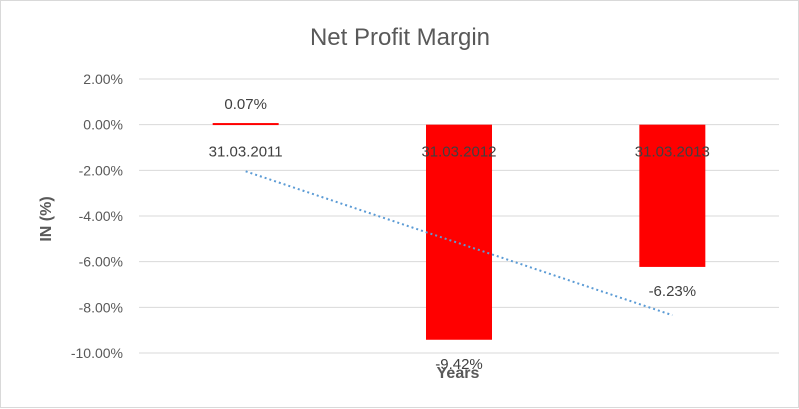 The height and width of the screenshot is (409, 799). What do you see at coordinates (101, 262) in the screenshot?
I see `y-tick-label: -6.00%` at bounding box center [101, 262].